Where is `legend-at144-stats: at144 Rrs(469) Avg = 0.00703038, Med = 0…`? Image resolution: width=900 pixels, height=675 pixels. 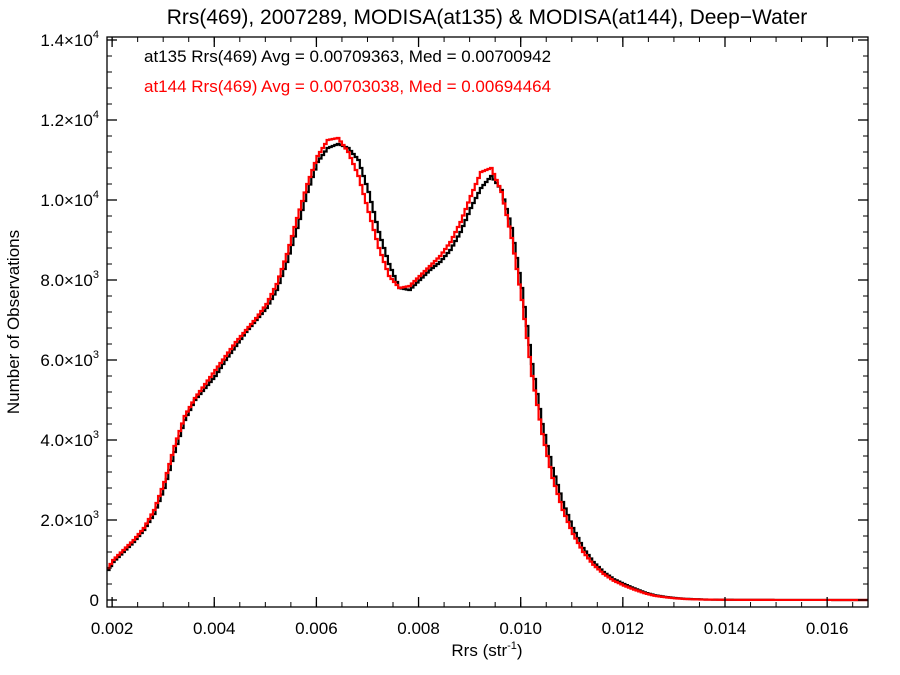
legend-at144-stats: at144 Rrs(469) Avg = 0.00703038, Med = 0… is located at coordinates (347, 86).